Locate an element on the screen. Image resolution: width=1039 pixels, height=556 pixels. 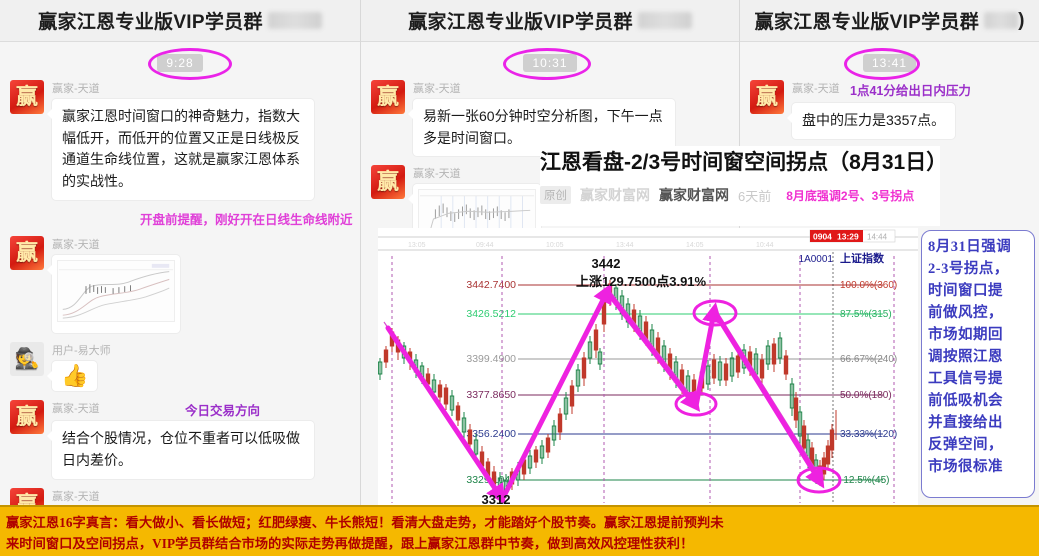
timestamp-row-3: 13:41 is located at coordinates (889, 64).